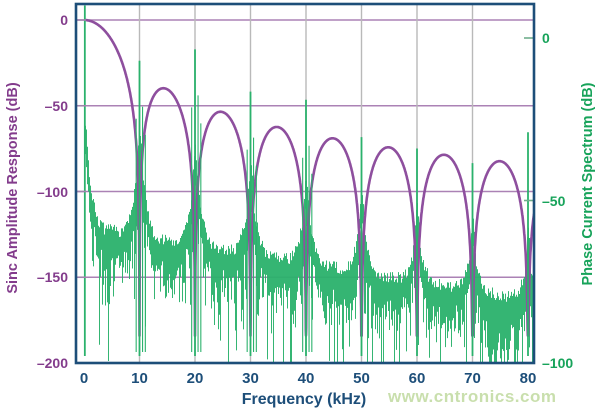 The height and width of the screenshot is (413, 600). What do you see at coordinates (52, 363) in the screenshot?
I see `left-tick-label: –200` at bounding box center [52, 363].